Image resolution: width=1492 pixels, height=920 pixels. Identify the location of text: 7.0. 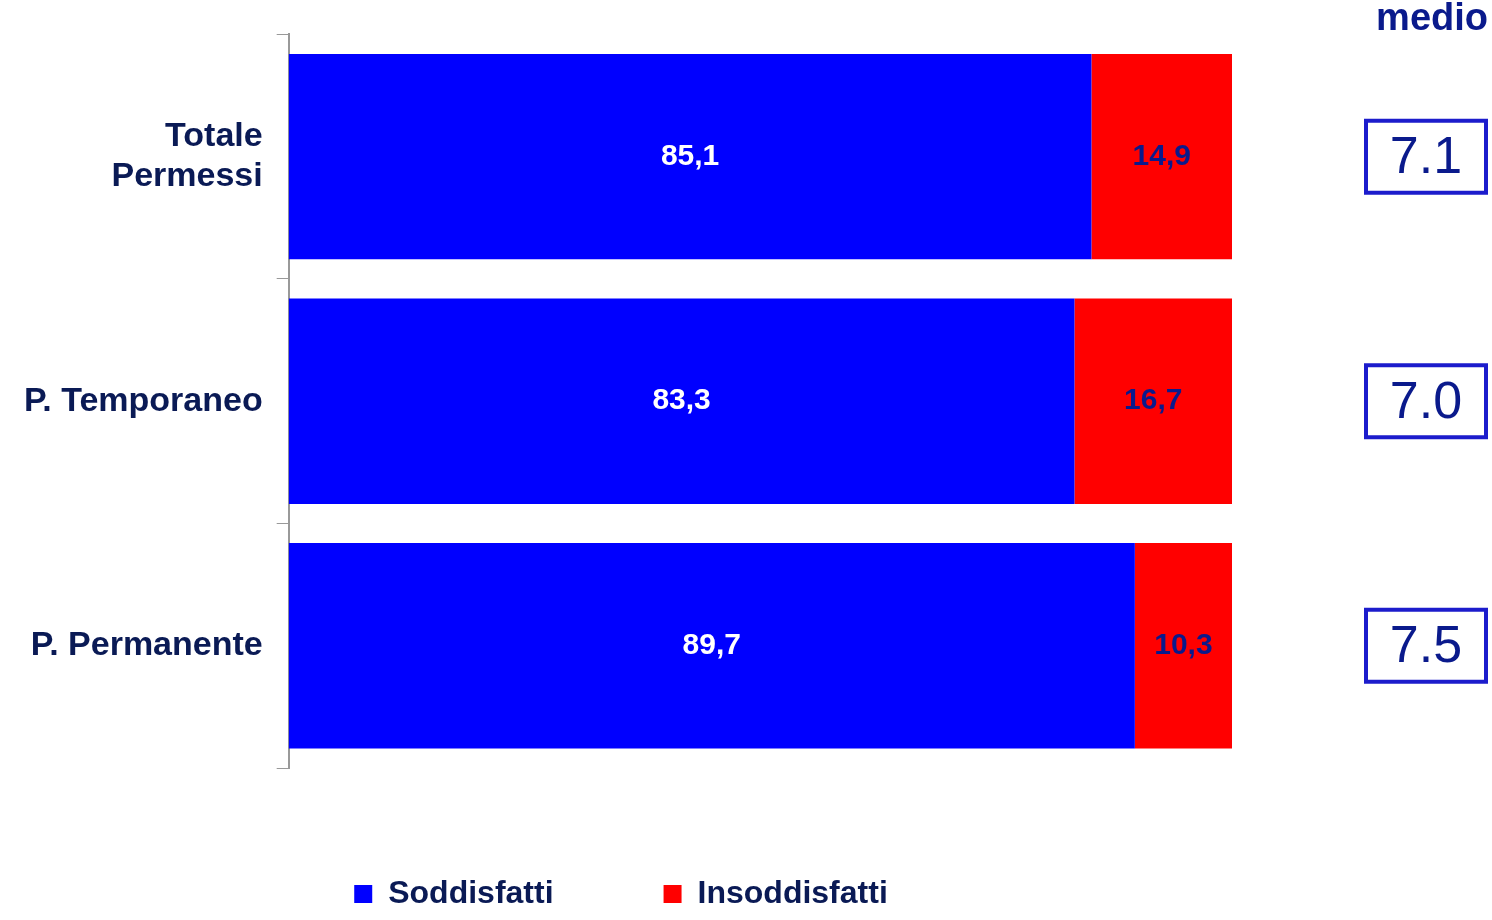
(1426, 399).